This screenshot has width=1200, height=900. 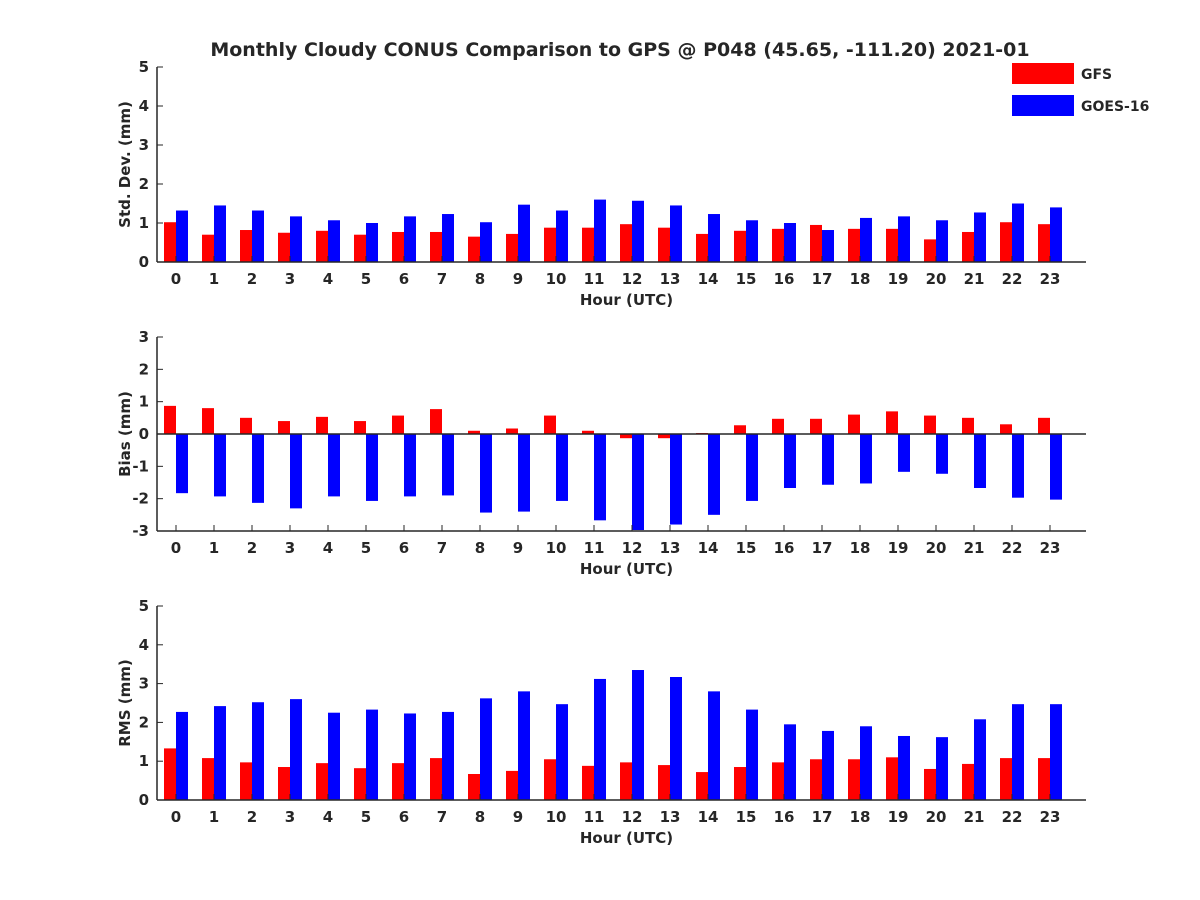 I want to click on x-tick-label: 18, so click(x=860, y=817).